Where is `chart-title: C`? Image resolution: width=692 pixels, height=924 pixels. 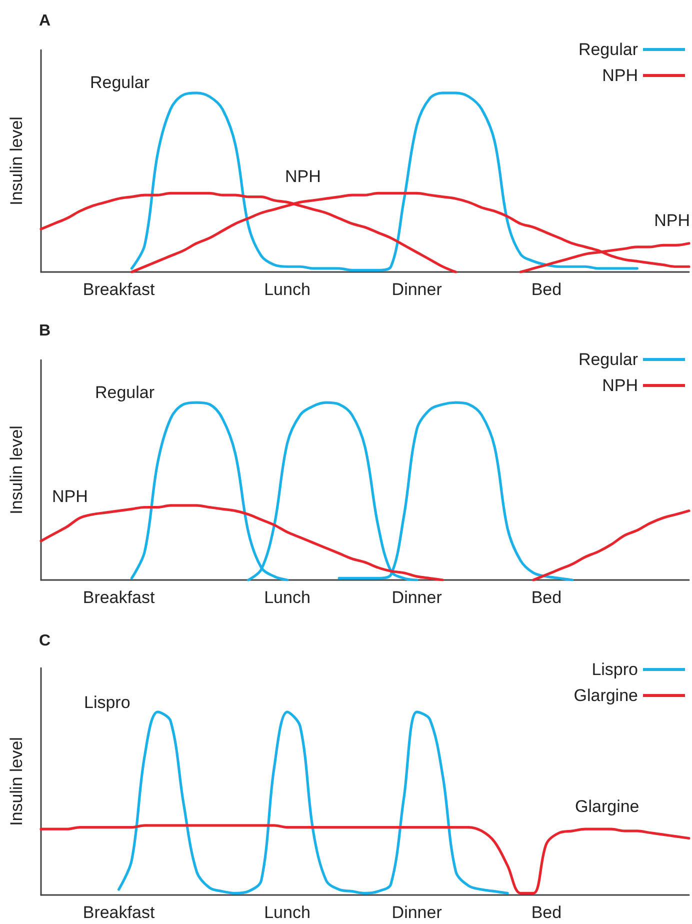 chart-title: C is located at coordinates (45, 641).